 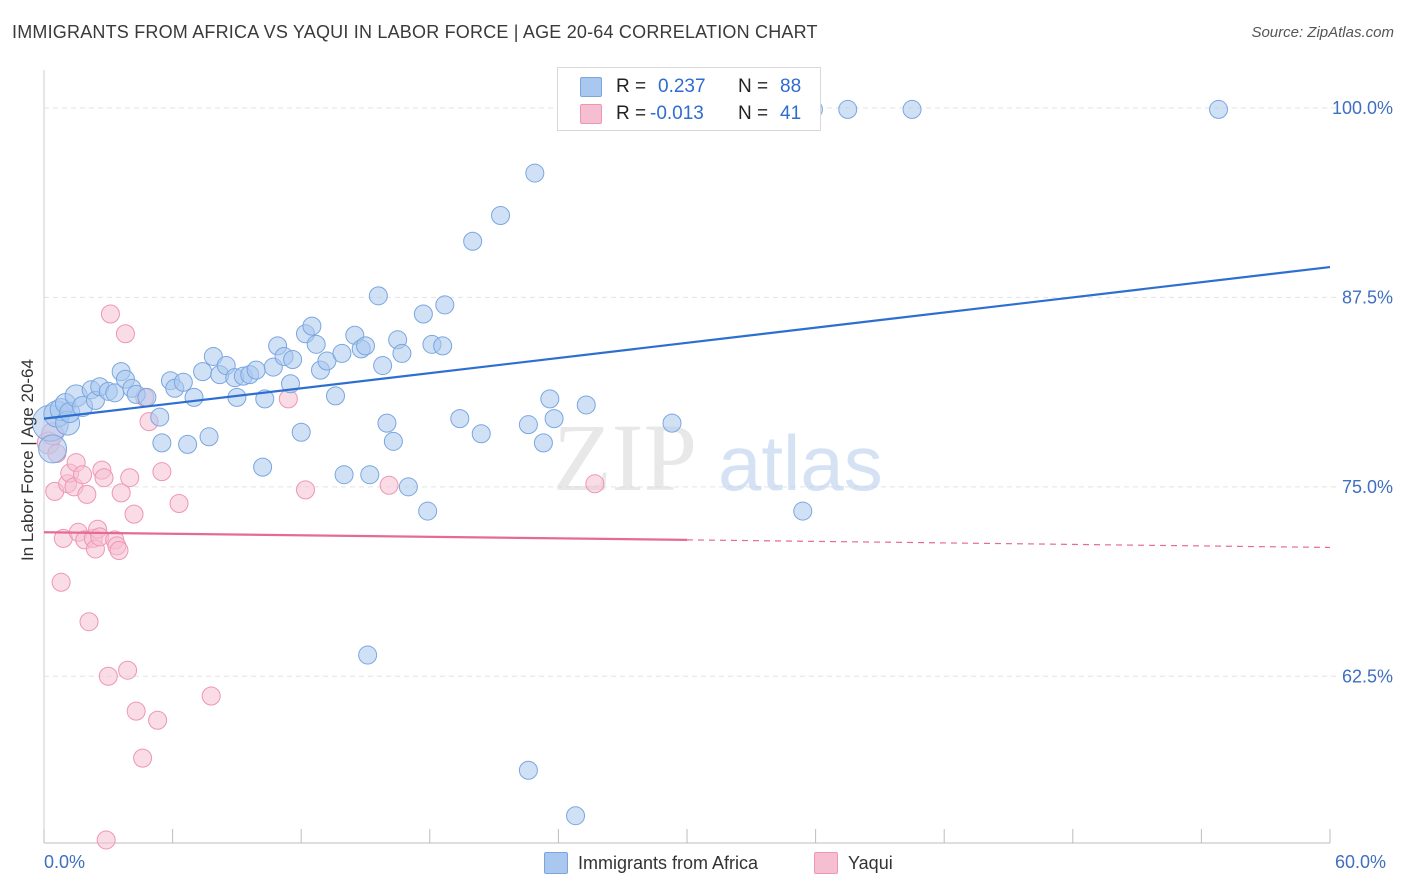 I want to click on bottom-legend-swatch-yaqui, so click(x=826, y=863).